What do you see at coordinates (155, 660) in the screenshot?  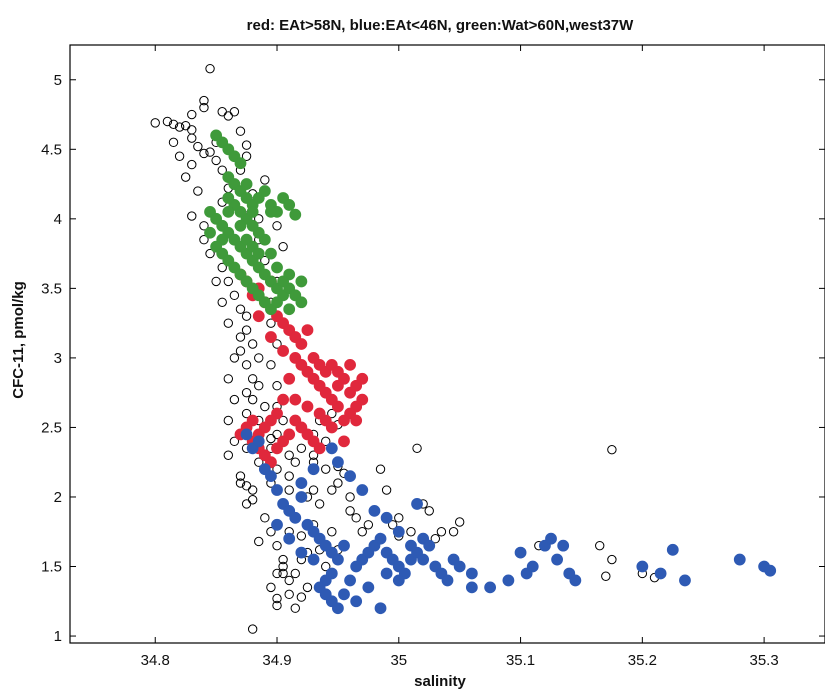 I see `x-tick-label: 34.8` at bounding box center [155, 660].